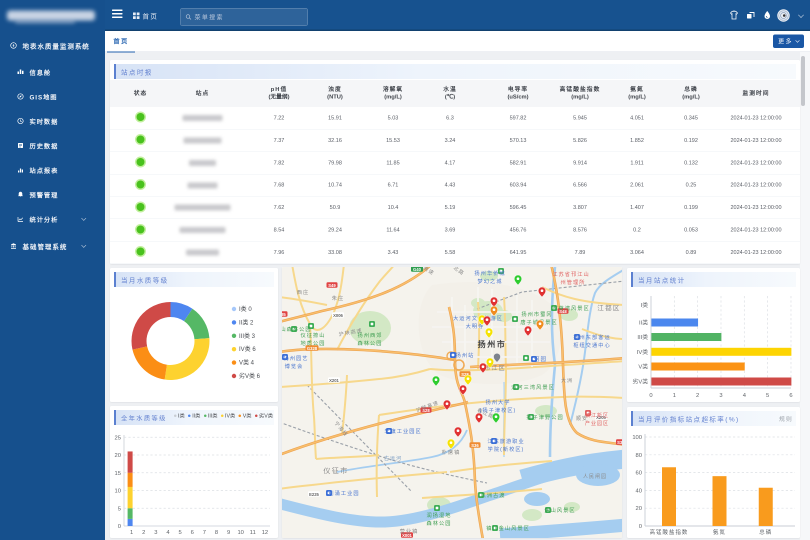  Describe the element at coordinates (544, 417) in the screenshot. I see `svg-text: 扬子津野公园` at that location.